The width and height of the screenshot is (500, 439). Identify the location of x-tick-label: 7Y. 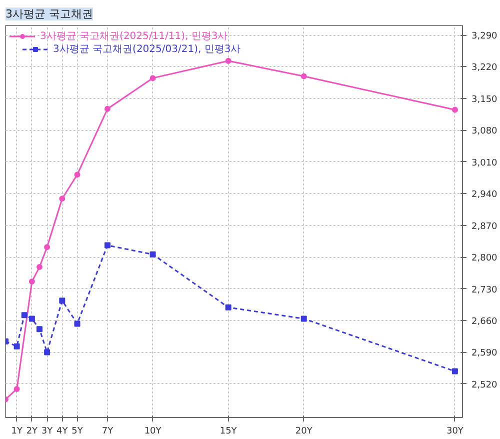
(108, 431).